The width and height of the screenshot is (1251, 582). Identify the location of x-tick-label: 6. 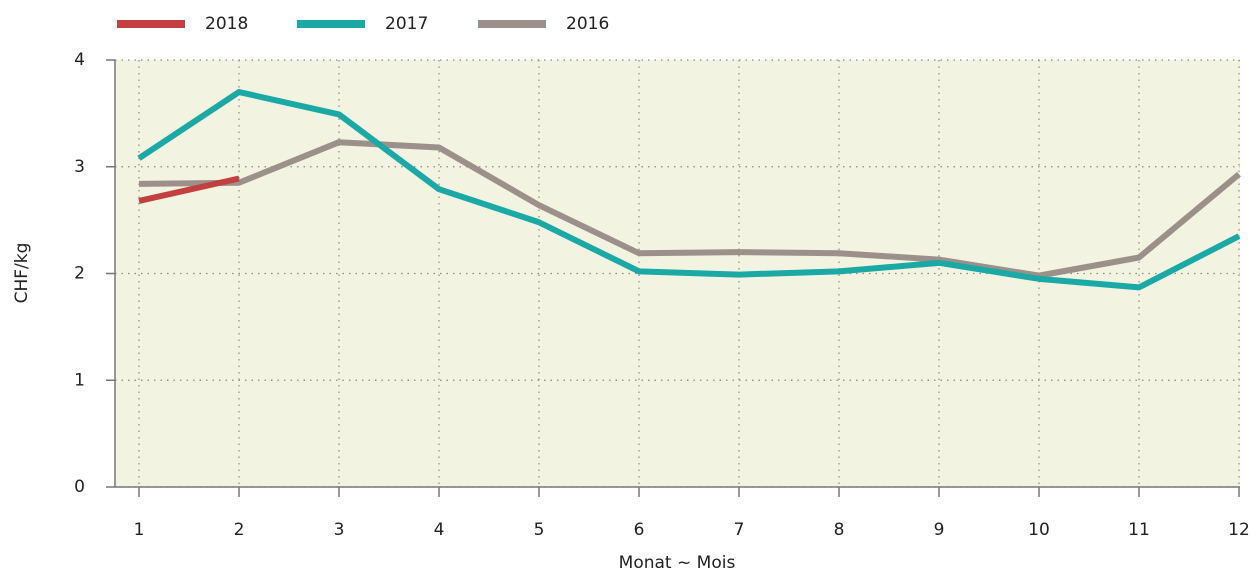
(639, 530).